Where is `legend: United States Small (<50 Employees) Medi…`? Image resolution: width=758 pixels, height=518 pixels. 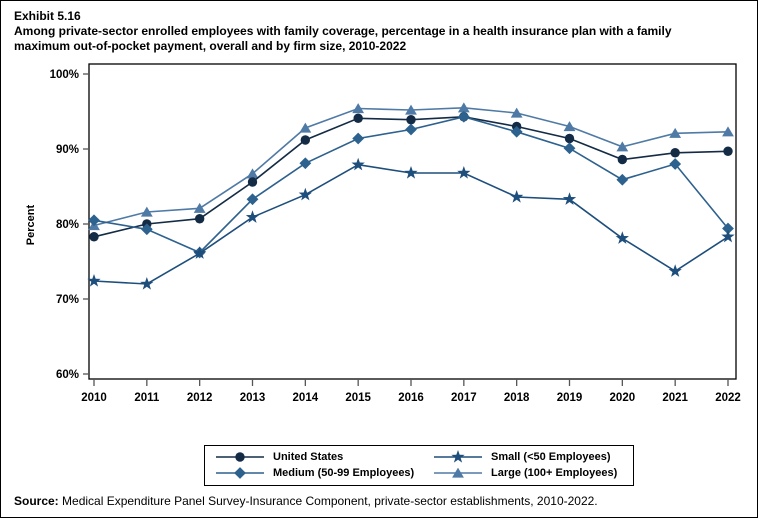 legend: United States Small (<50 Employees) Medi… is located at coordinates (419, 465).